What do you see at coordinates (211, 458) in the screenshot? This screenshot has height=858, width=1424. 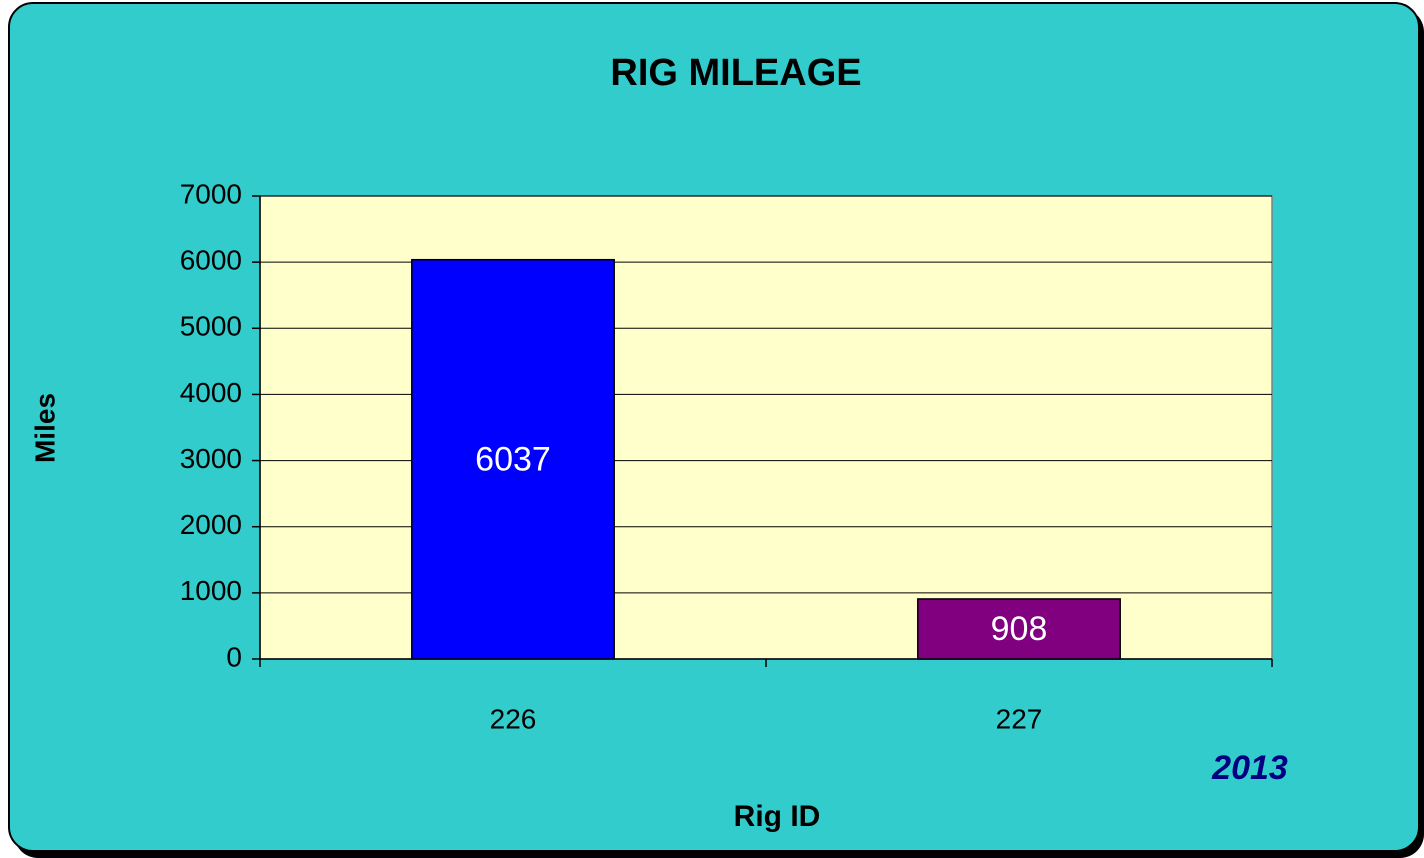 I see `y-tick-label: 3000` at bounding box center [211, 458].